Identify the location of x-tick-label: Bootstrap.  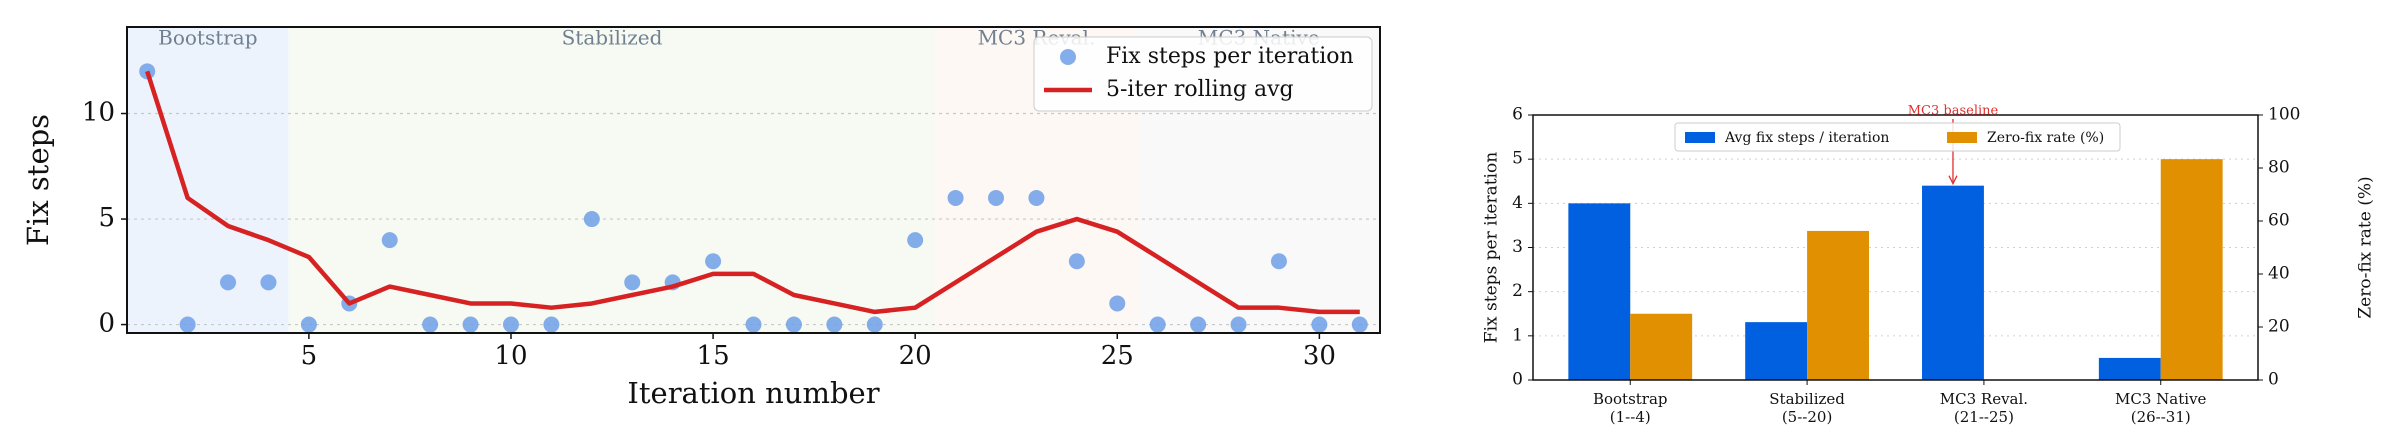
(1630, 399).